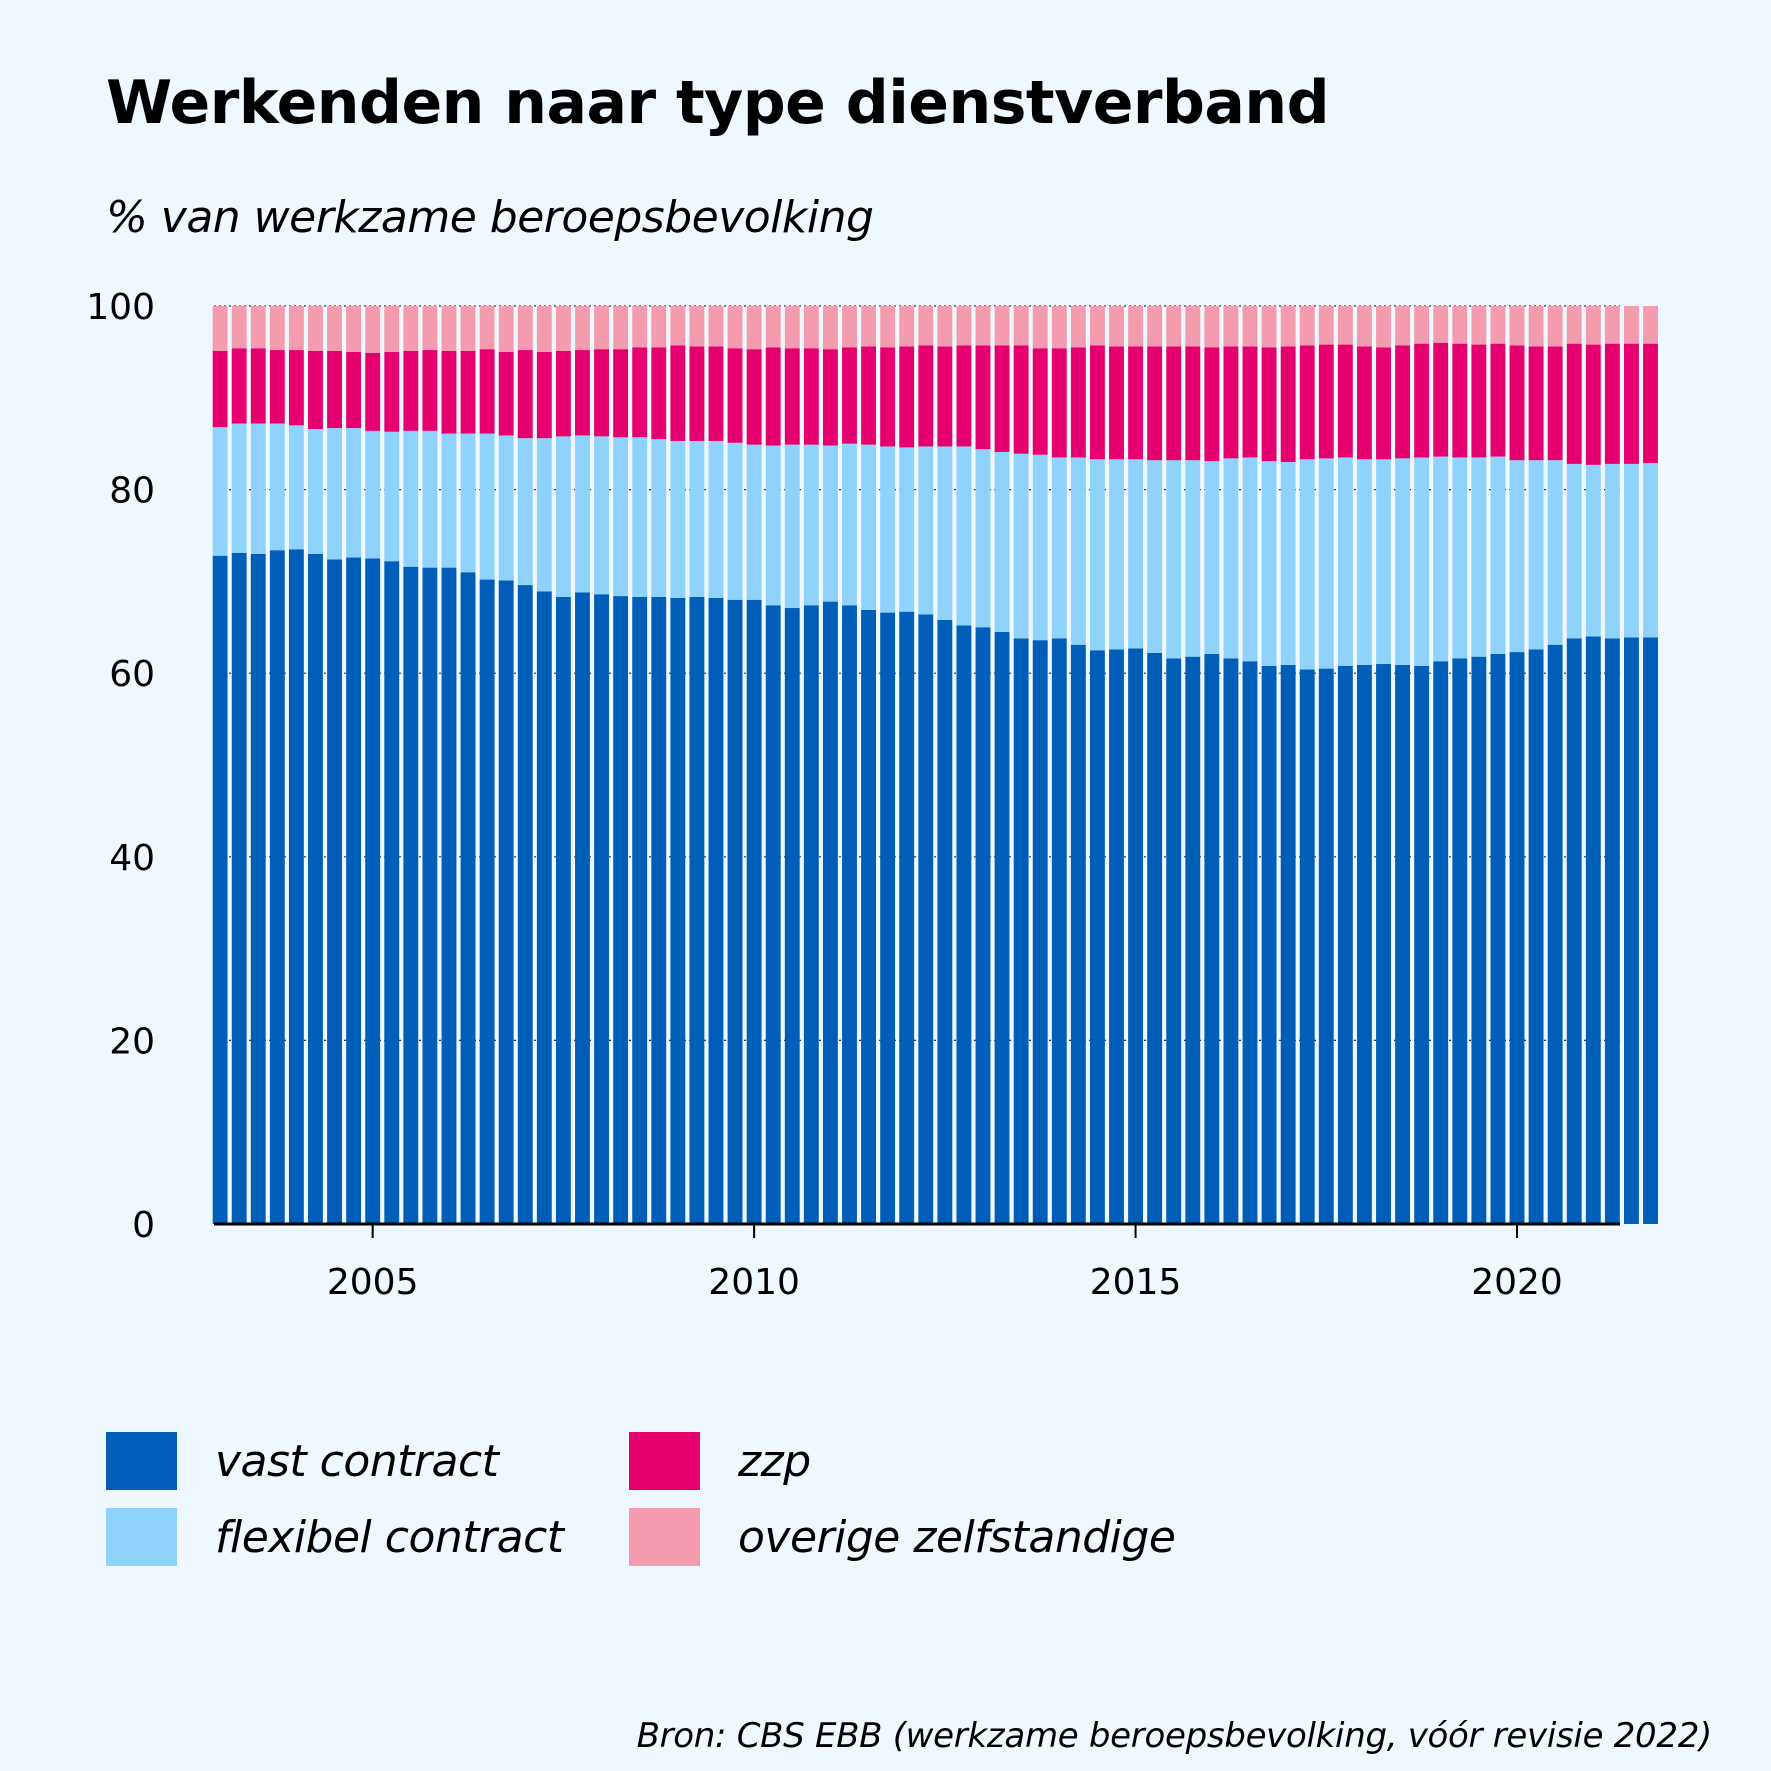 The height and width of the screenshot is (1771, 1771). I want to click on legend-item-zzp: zzp, so click(720, 1461).